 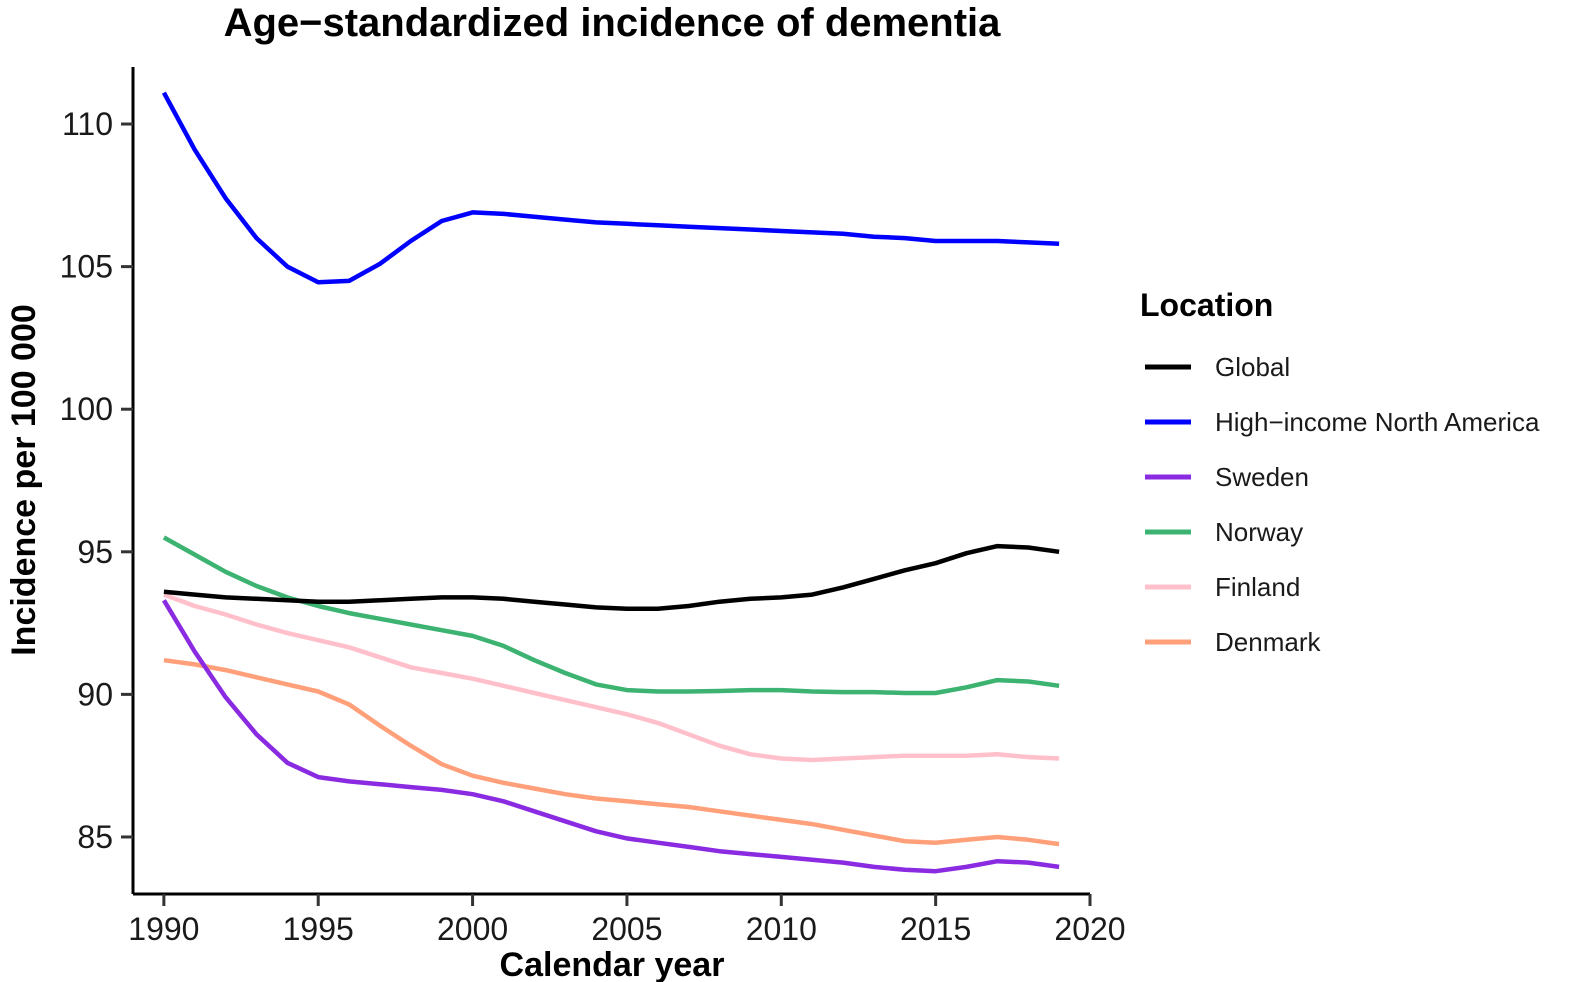 What do you see at coordinates (95, 552) in the screenshot?
I see `y-tick-label: 95` at bounding box center [95, 552].